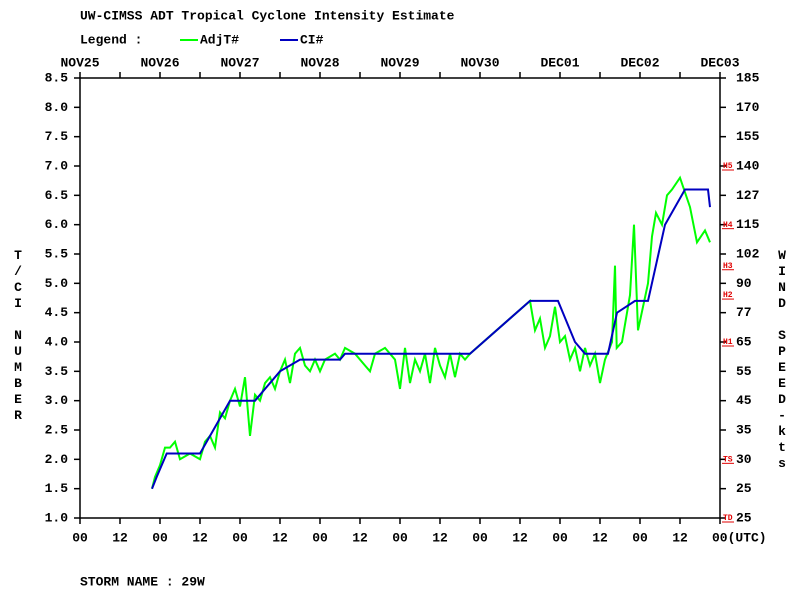  What do you see at coordinates (57, 165) in the screenshot?
I see `y-tick-label: 7.0` at bounding box center [57, 165].